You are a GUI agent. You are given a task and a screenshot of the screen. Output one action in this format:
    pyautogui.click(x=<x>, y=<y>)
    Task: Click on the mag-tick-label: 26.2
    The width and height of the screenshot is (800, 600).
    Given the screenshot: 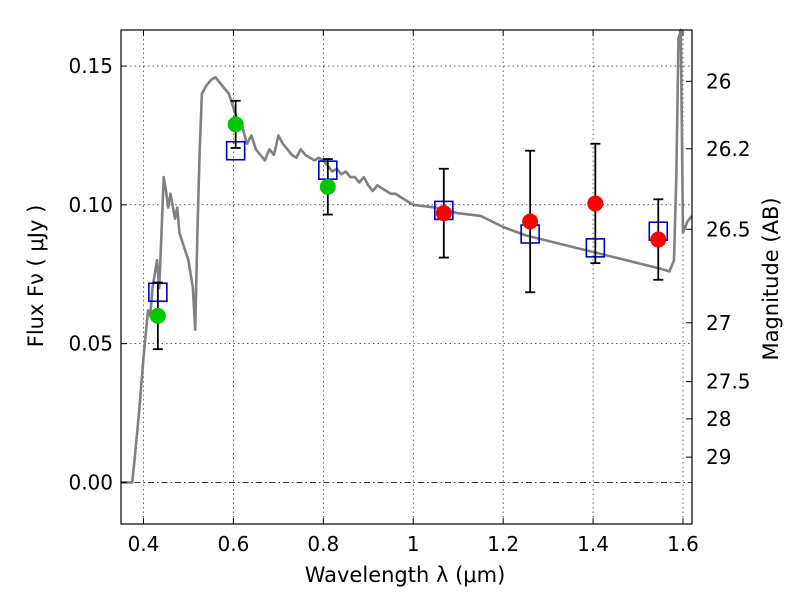 What is the action you would take?
    pyautogui.click(x=728, y=149)
    